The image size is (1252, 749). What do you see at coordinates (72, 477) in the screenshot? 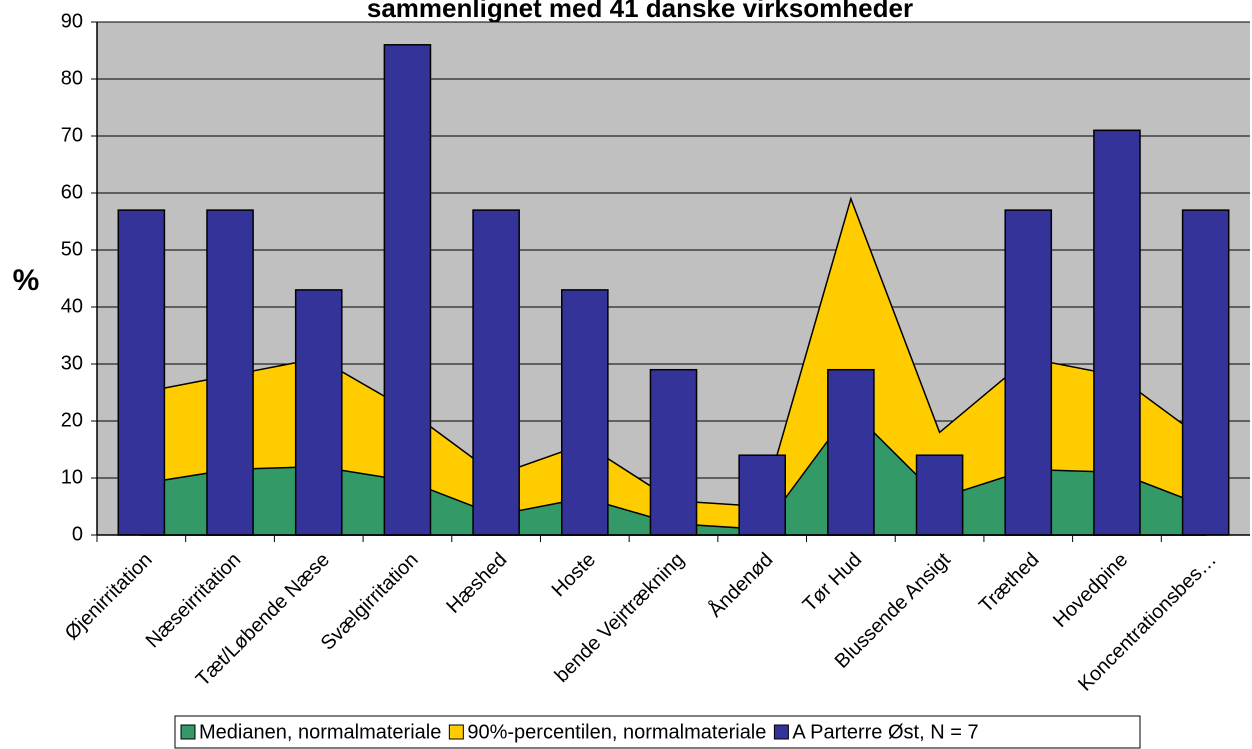
I see `y-tick-label: 10` at bounding box center [72, 477].